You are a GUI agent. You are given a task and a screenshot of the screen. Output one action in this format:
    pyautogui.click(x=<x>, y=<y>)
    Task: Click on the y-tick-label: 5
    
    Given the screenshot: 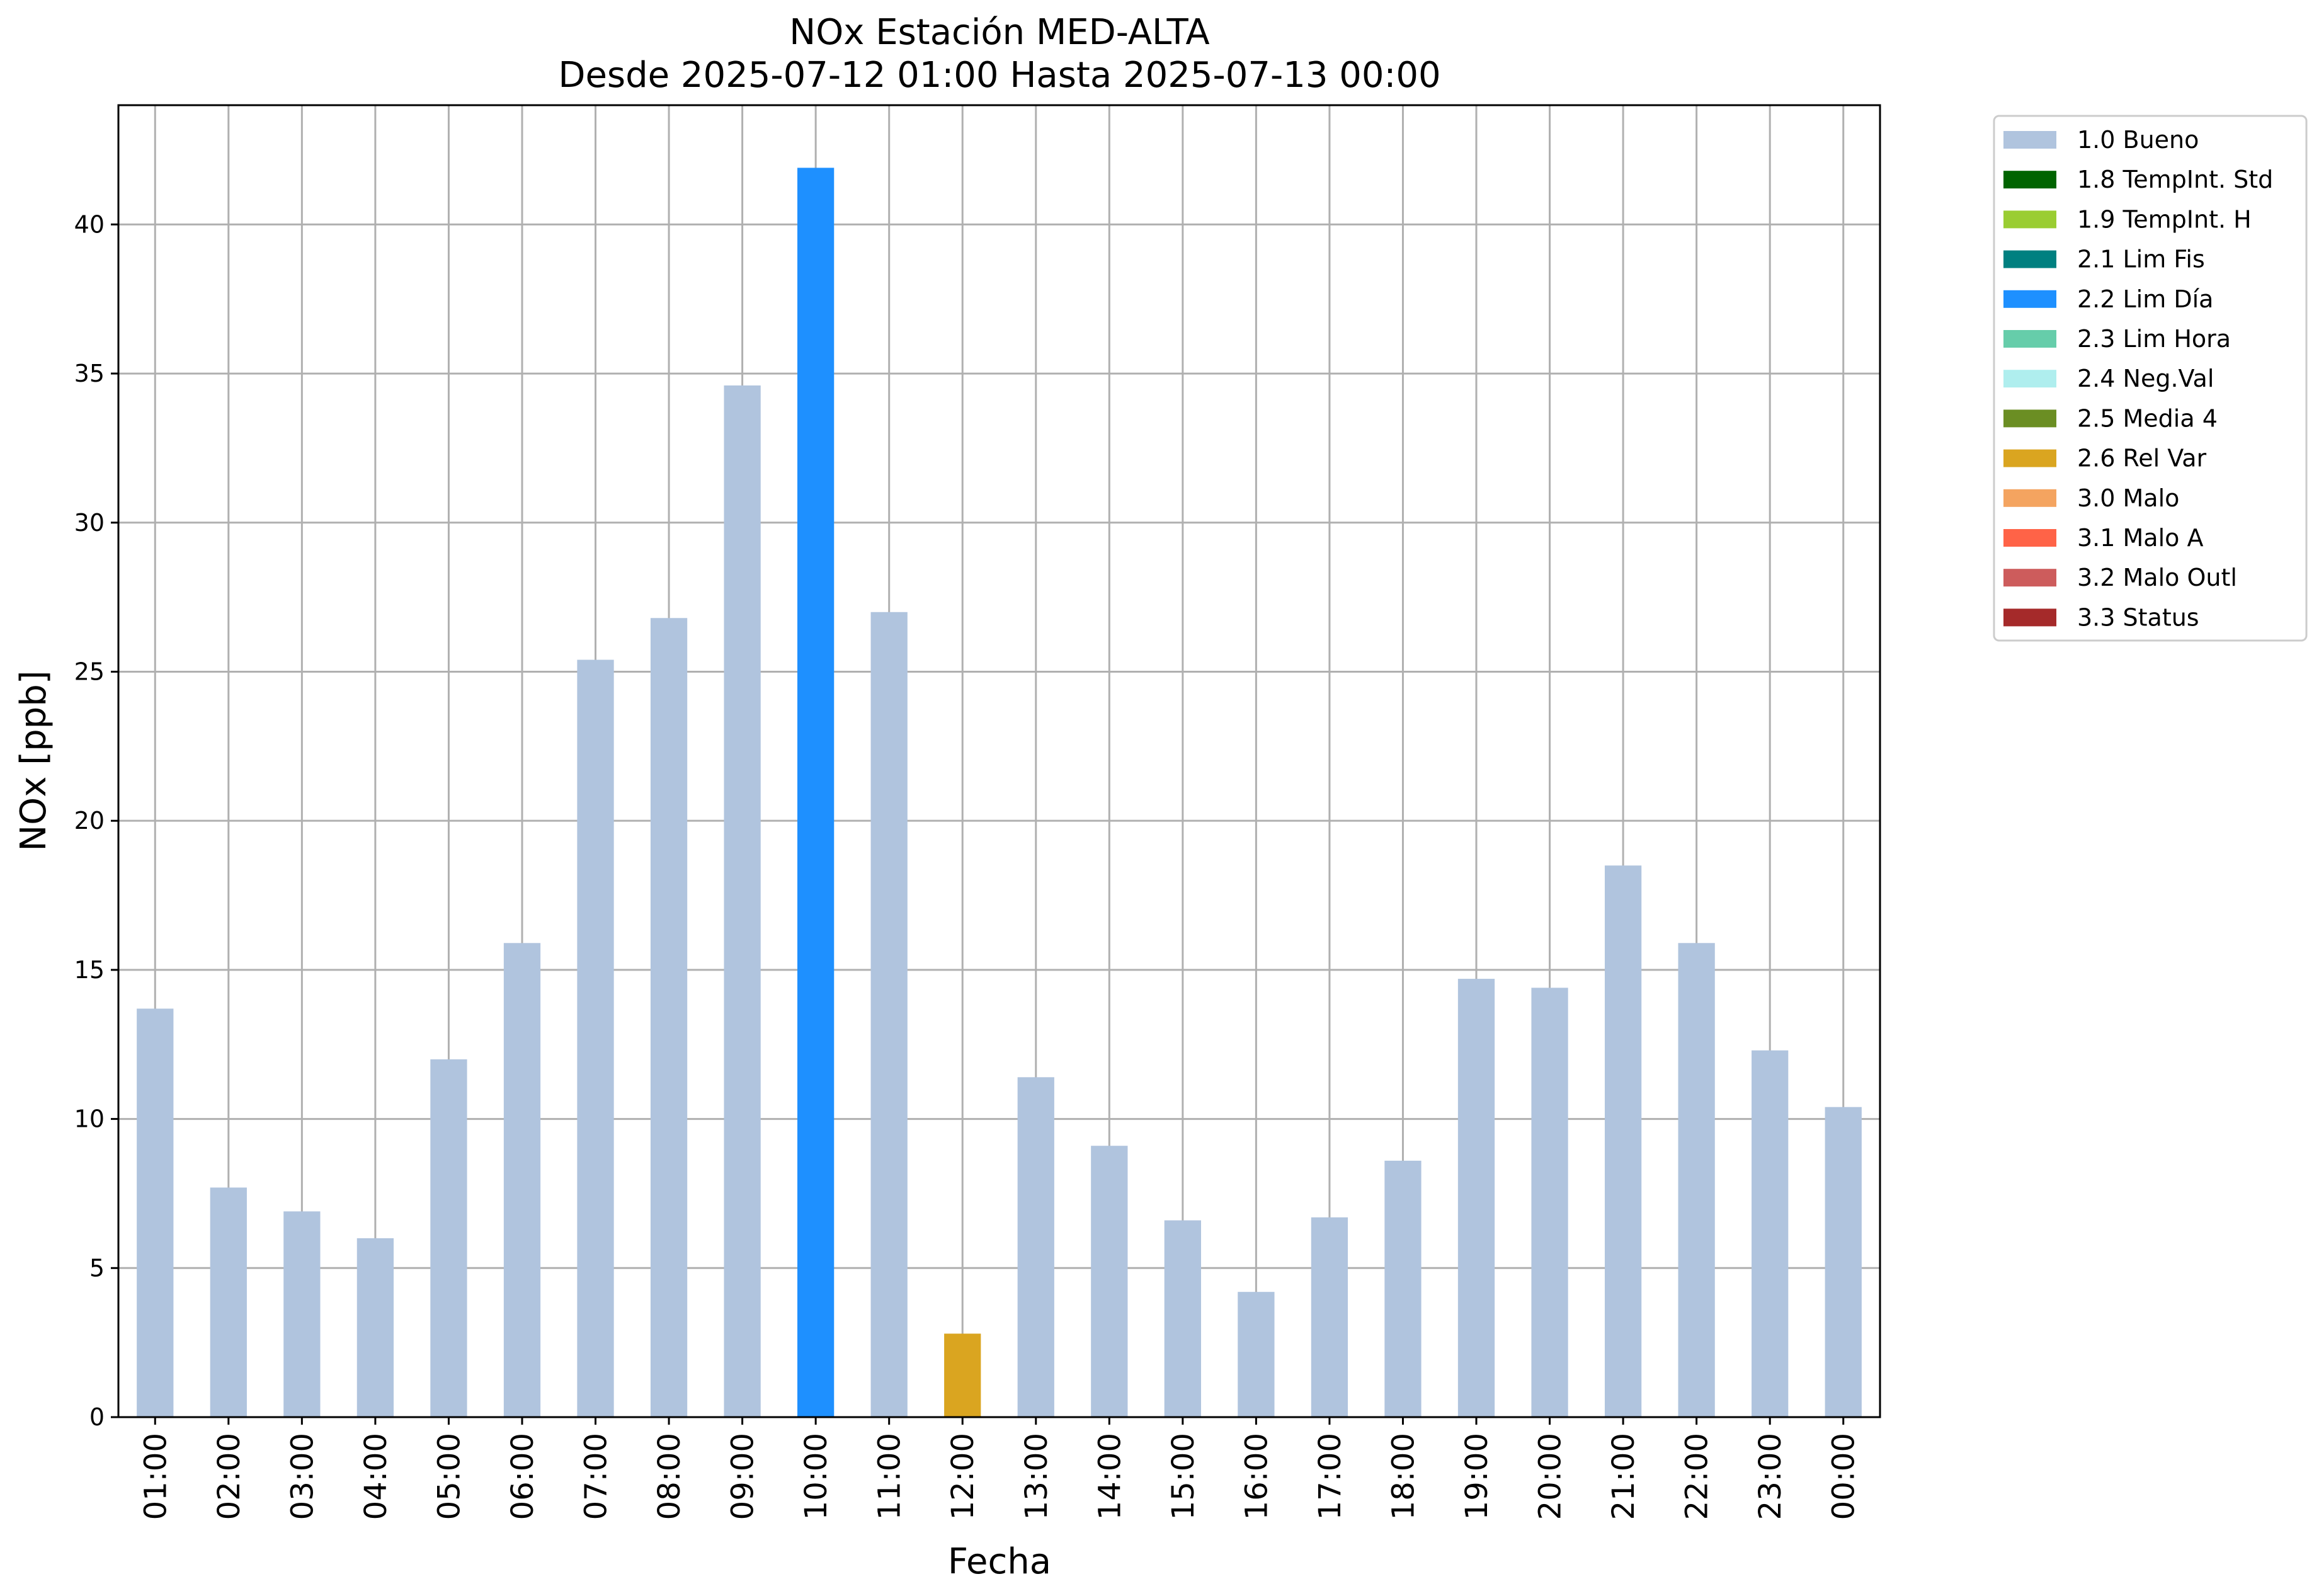 What is the action you would take?
    pyautogui.click(x=97, y=1268)
    